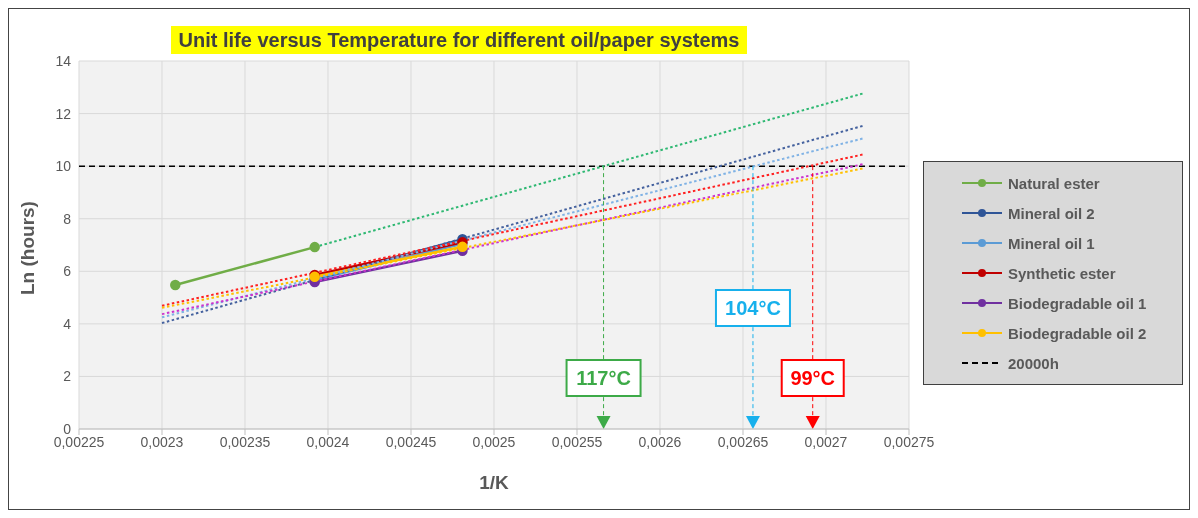  I want to click on y-tick-label: 14, so click(63, 60).